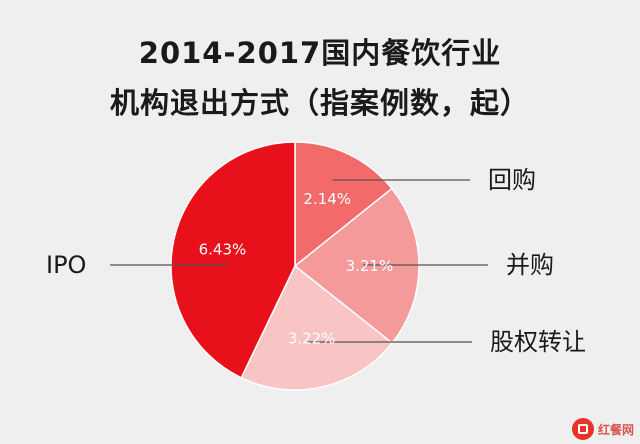 The width and height of the screenshot is (640, 444). What do you see at coordinates (370, 266) in the screenshot?
I see `slice-value-label: 3.21%` at bounding box center [370, 266].